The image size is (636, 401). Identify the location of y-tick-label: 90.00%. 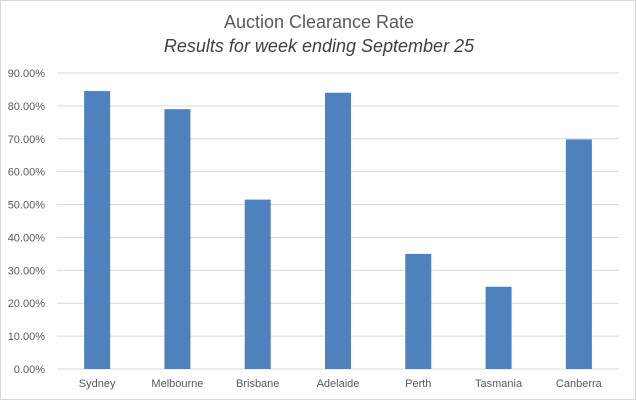
(27, 74).